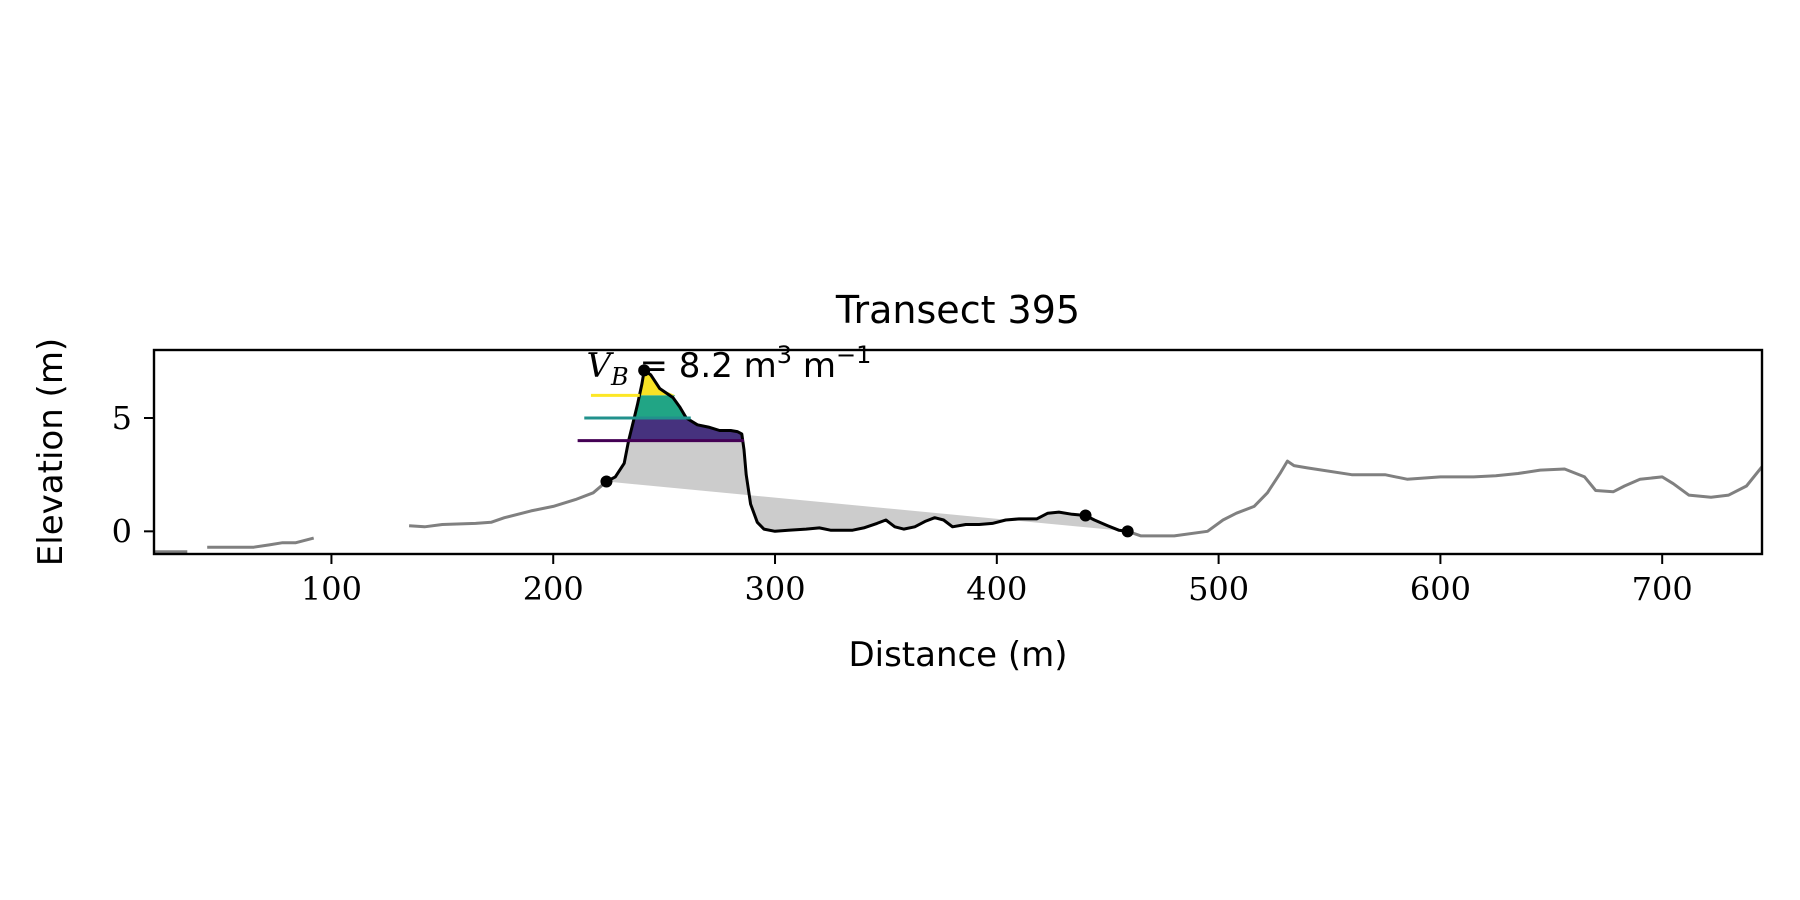 The width and height of the screenshot is (1800, 900). I want to click on annotation-sup-2: −1, so click(853, 355).